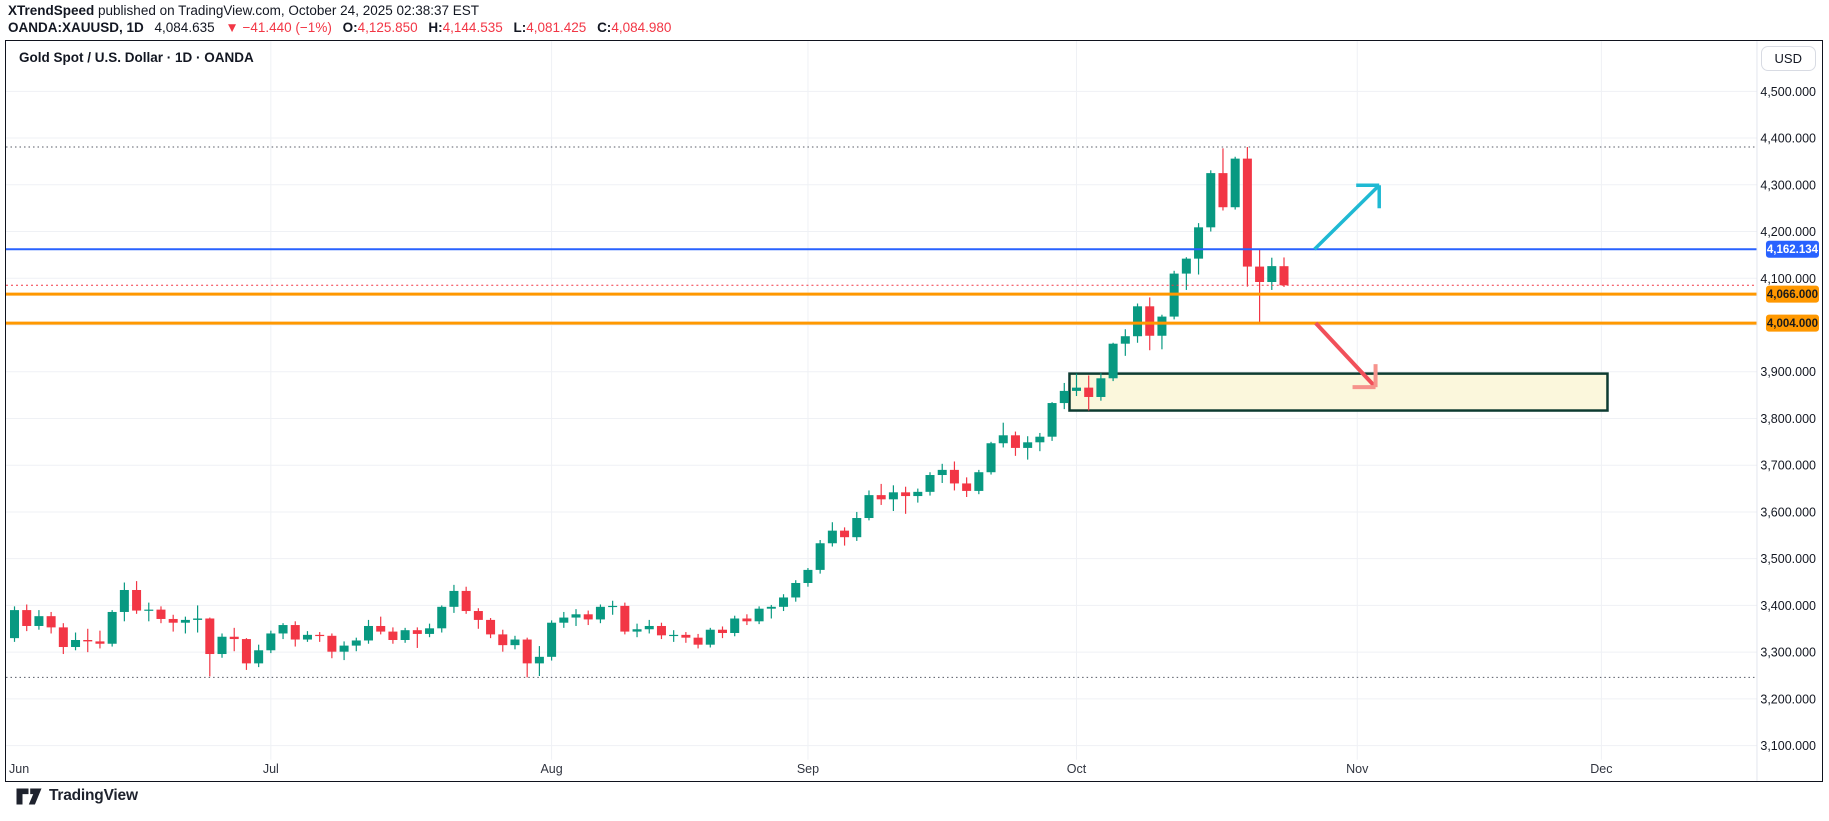 The image size is (1829, 821). Describe the element at coordinates (1788, 139) in the screenshot. I see `price-tick-label: 4,400.000` at that location.